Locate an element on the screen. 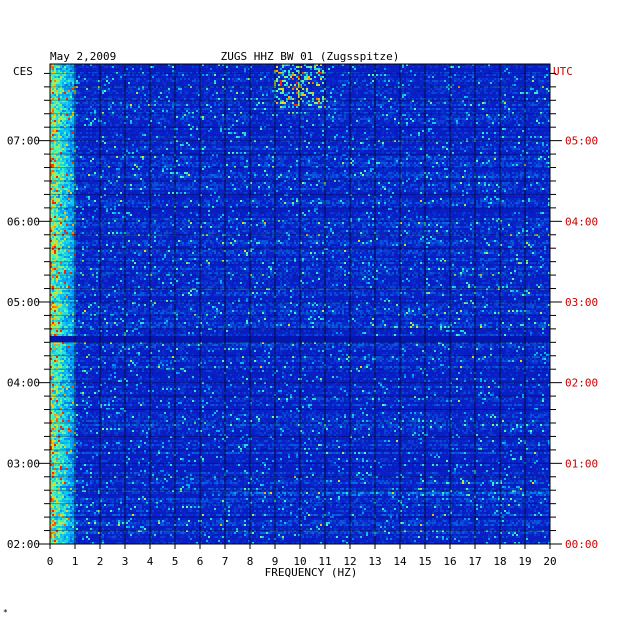 The image size is (630, 624). x-tick-label: 9 is located at coordinates (275, 561).